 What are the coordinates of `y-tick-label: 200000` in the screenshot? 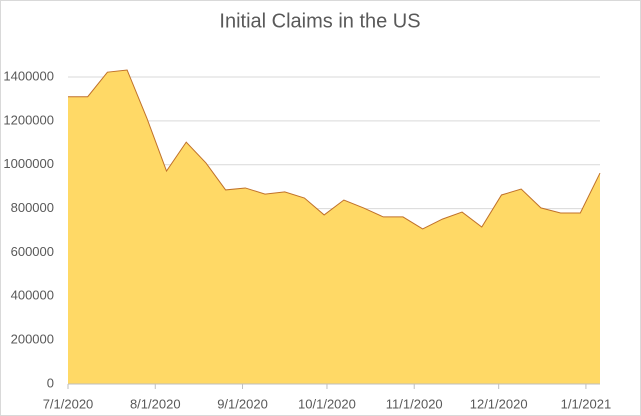 It's located at (32, 339).